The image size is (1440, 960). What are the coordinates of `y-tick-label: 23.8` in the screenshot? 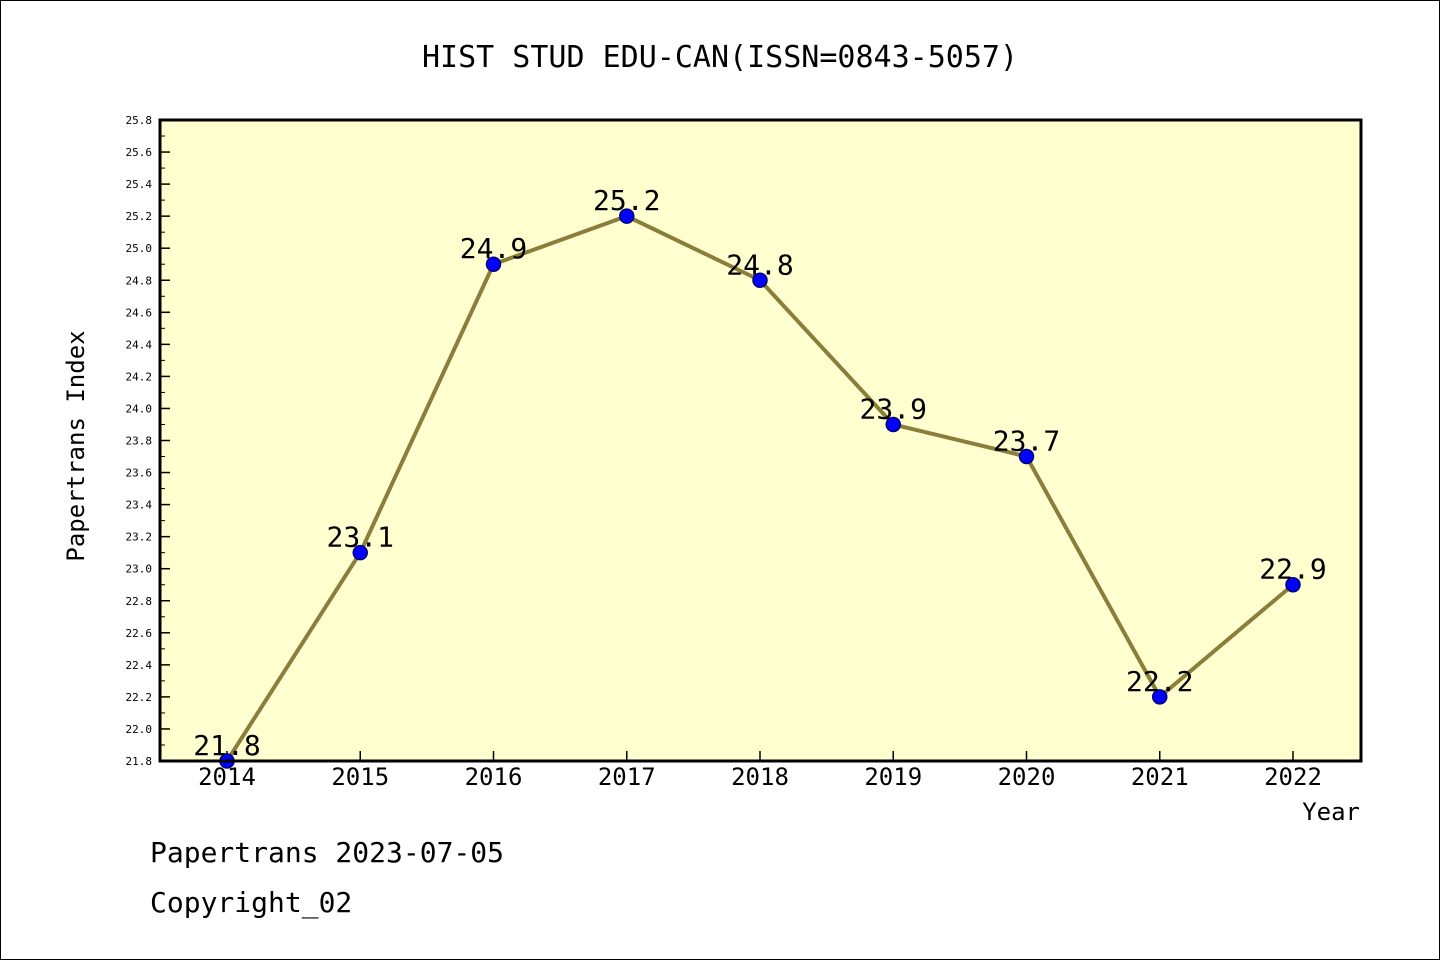 It's located at (139, 441).